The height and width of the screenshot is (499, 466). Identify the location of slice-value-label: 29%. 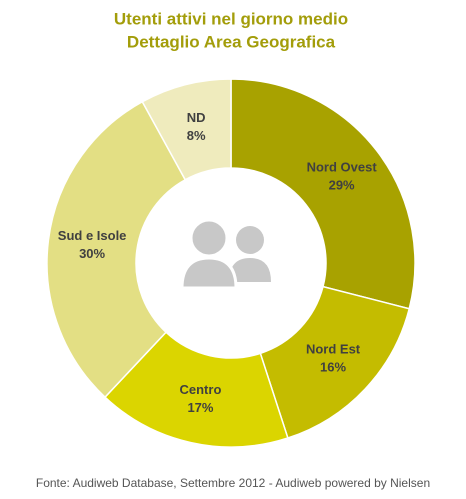
(342, 185).